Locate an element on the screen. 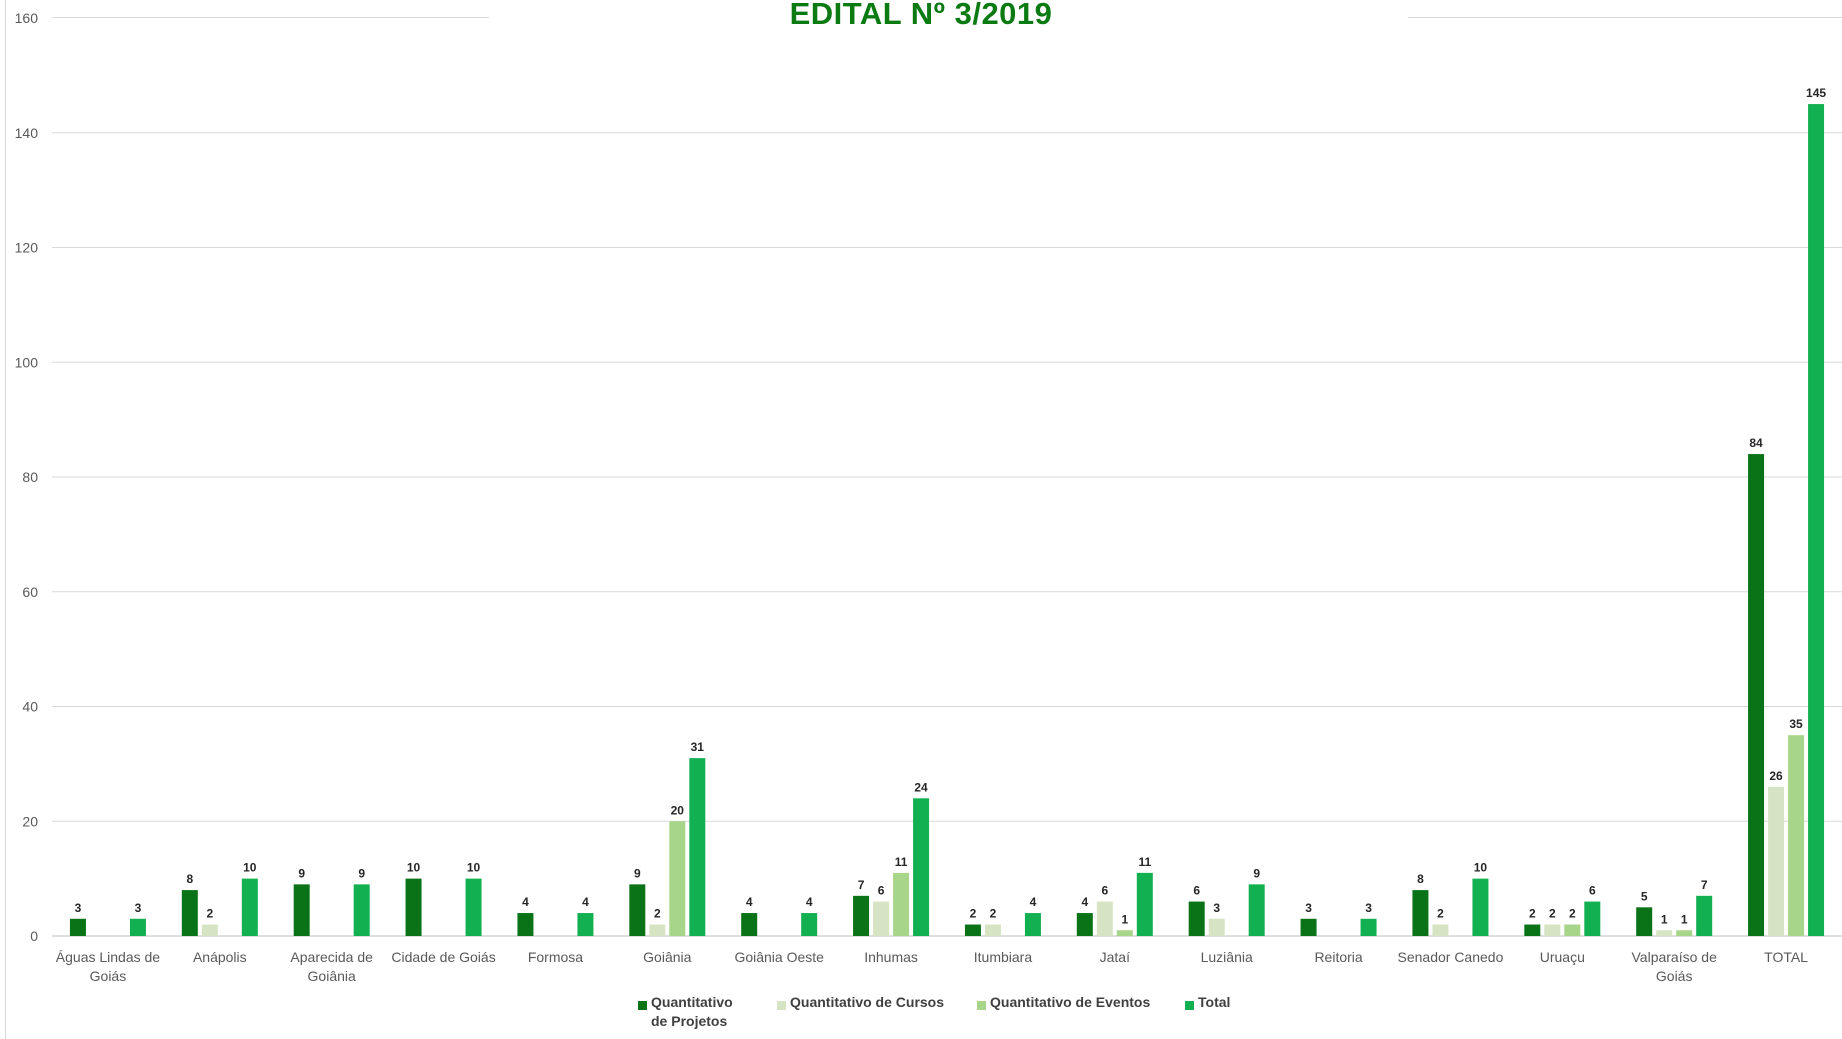 Image resolution: width=1842 pixels, height=1039 pixels. y-tick-label: 20 is located at coordinates (30, 821).